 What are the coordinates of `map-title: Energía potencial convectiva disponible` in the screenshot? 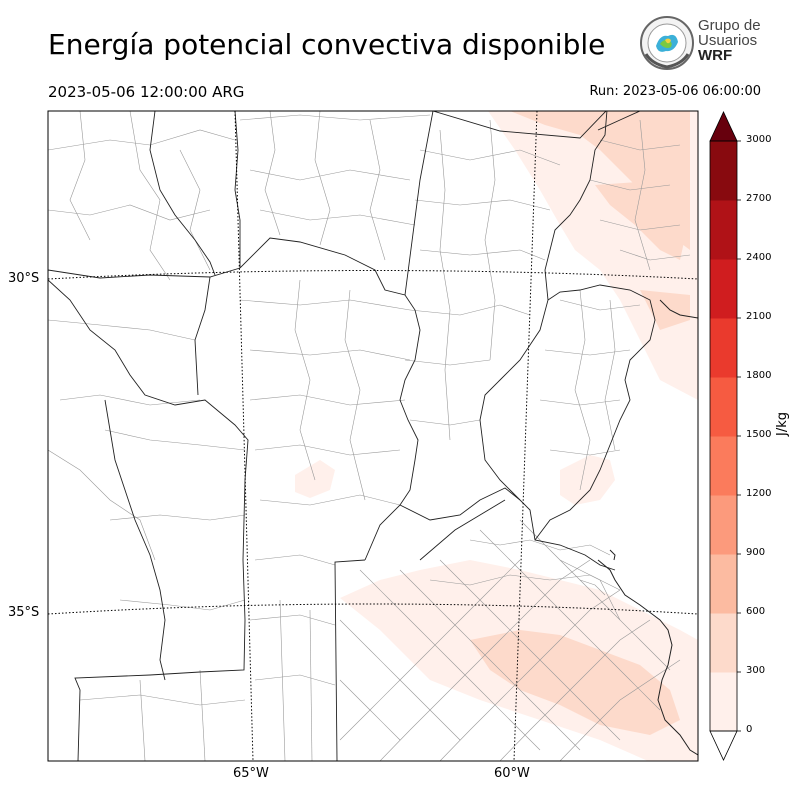 It's located at (327, 44).